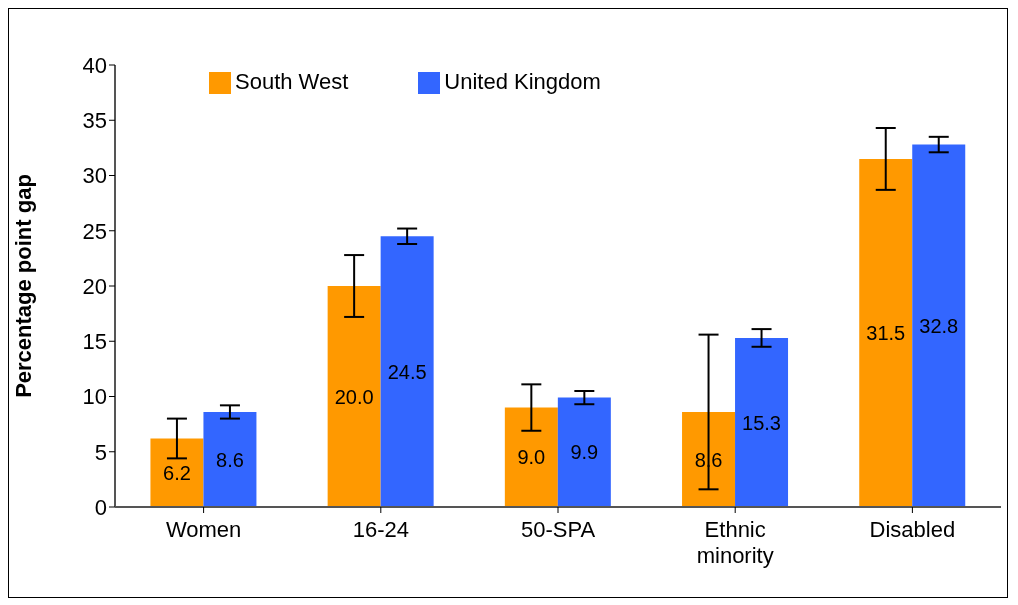 This screenshot has width=1018, height=605. What do you see at coordinates (292, 81) in the screenshot?
I see `legend-label: South West` at bounding box center [292, 81].